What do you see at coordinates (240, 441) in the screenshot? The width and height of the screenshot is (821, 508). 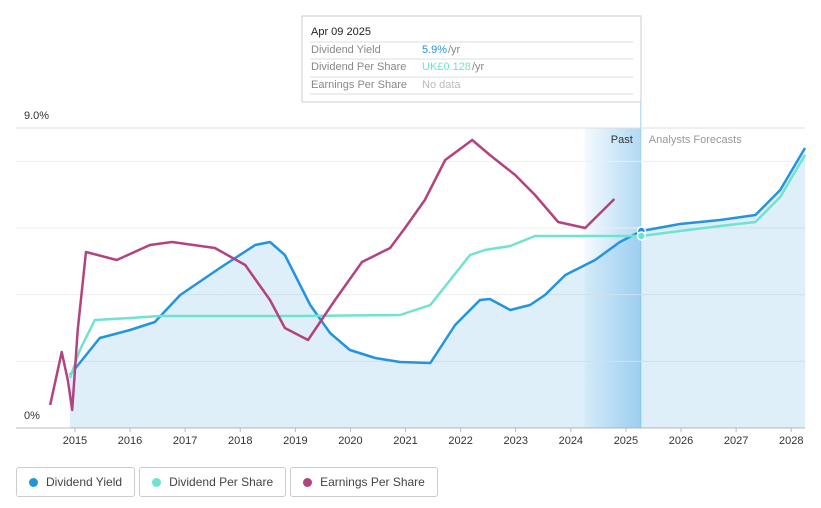 I see `x-tick-label: 2018` at bounding box center [240, 441].